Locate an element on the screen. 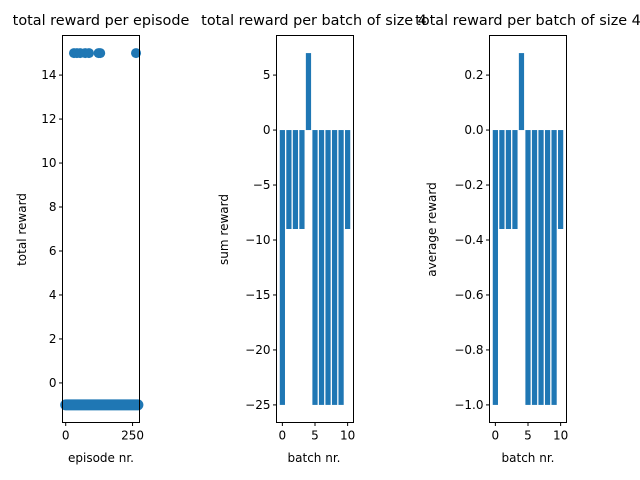  y-tick-label: 0.0 is located at coordinates (473, 130).